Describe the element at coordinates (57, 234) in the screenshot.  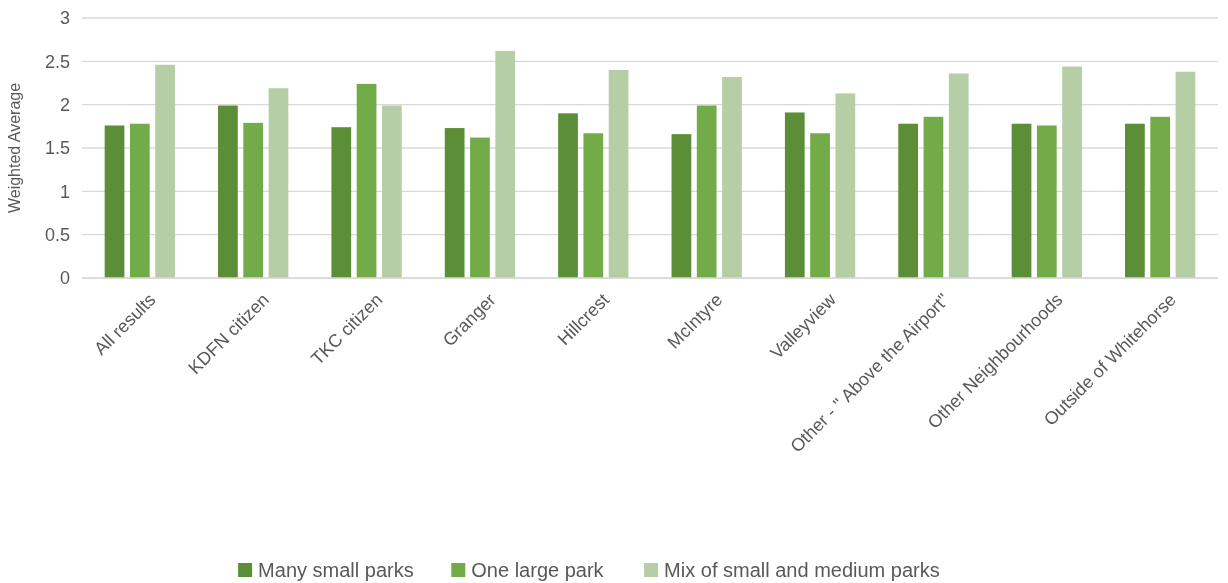
I see `y-tick-label: 0.5` at that location.